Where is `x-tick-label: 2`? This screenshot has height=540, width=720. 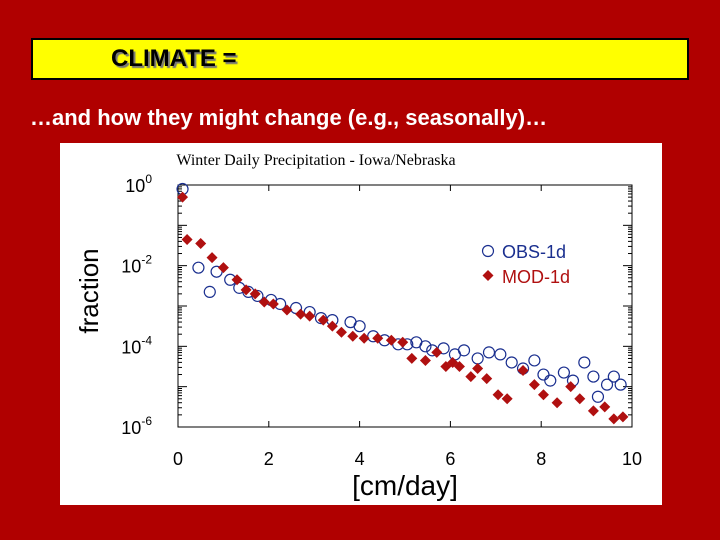
x-tick-label: 2 is located at coordinates (269, 459).